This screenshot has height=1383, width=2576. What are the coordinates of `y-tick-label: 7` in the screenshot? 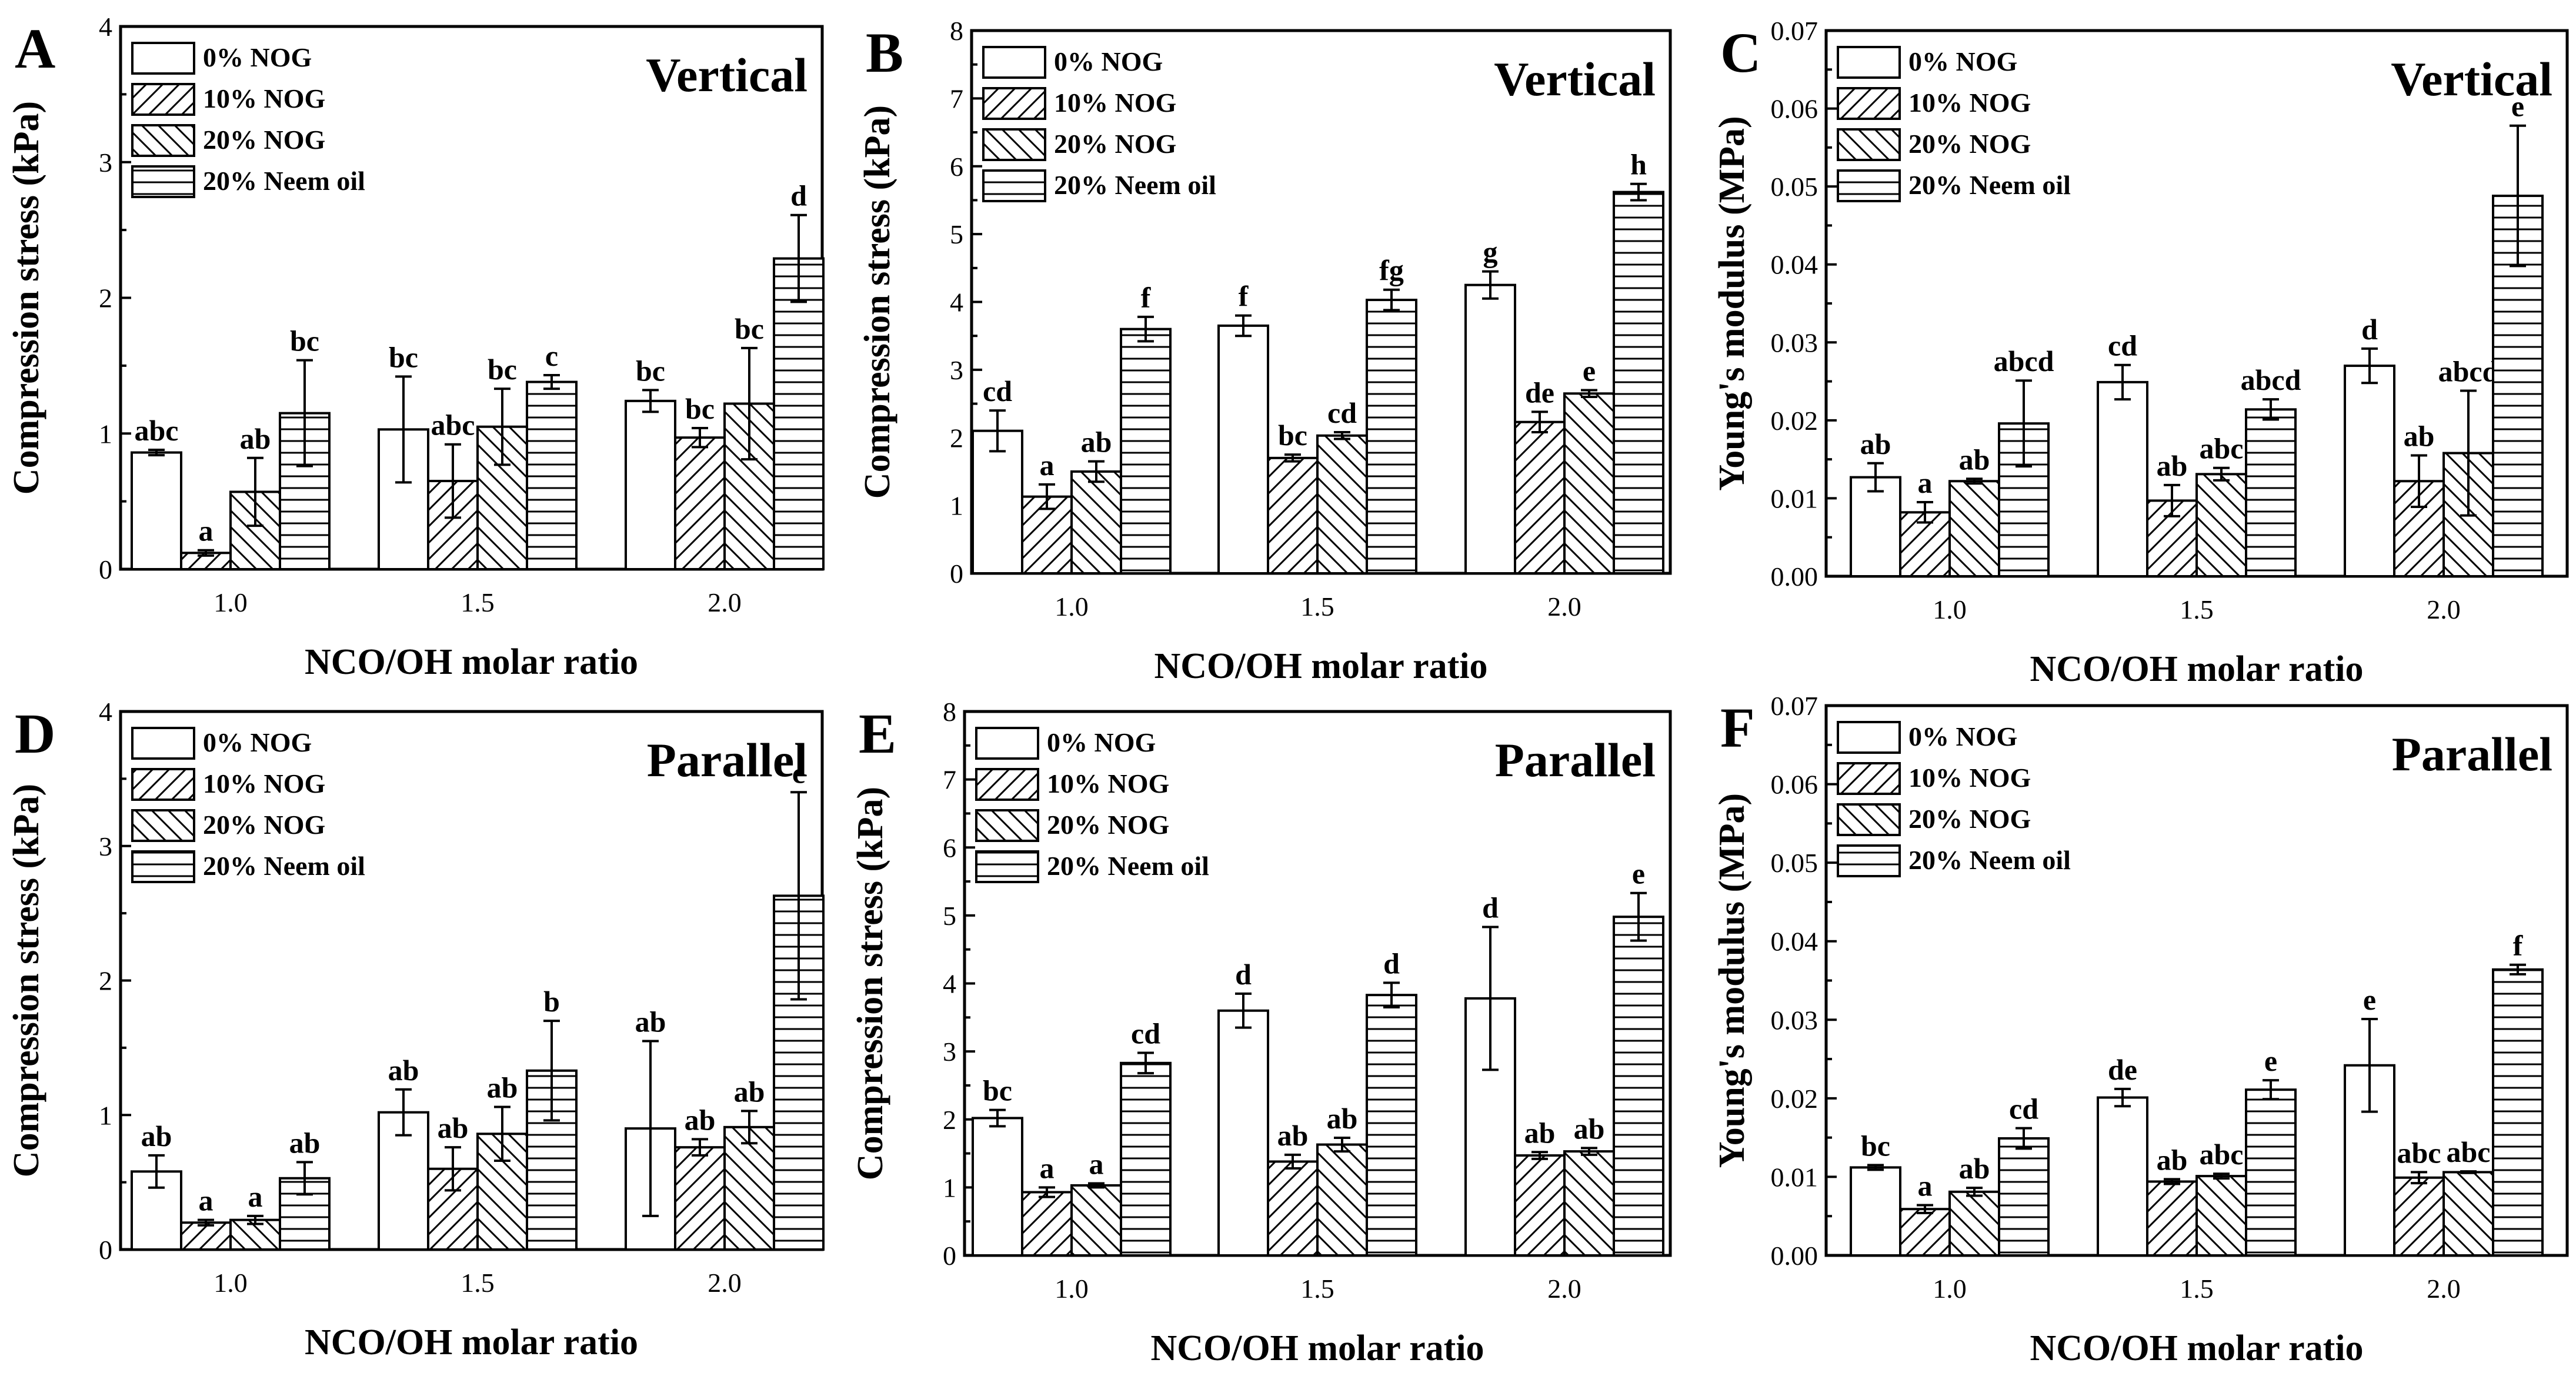 It's located at (956, 98).